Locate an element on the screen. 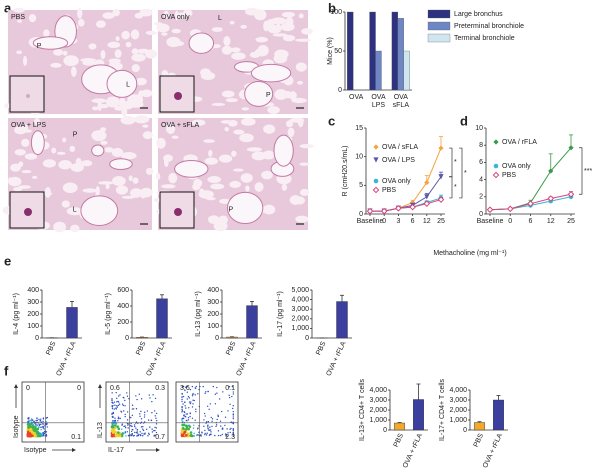 Image resolution: width=600 pixels, height=474 pixels. y-tick-label: 1,000 is located at coordinates (378, 420).